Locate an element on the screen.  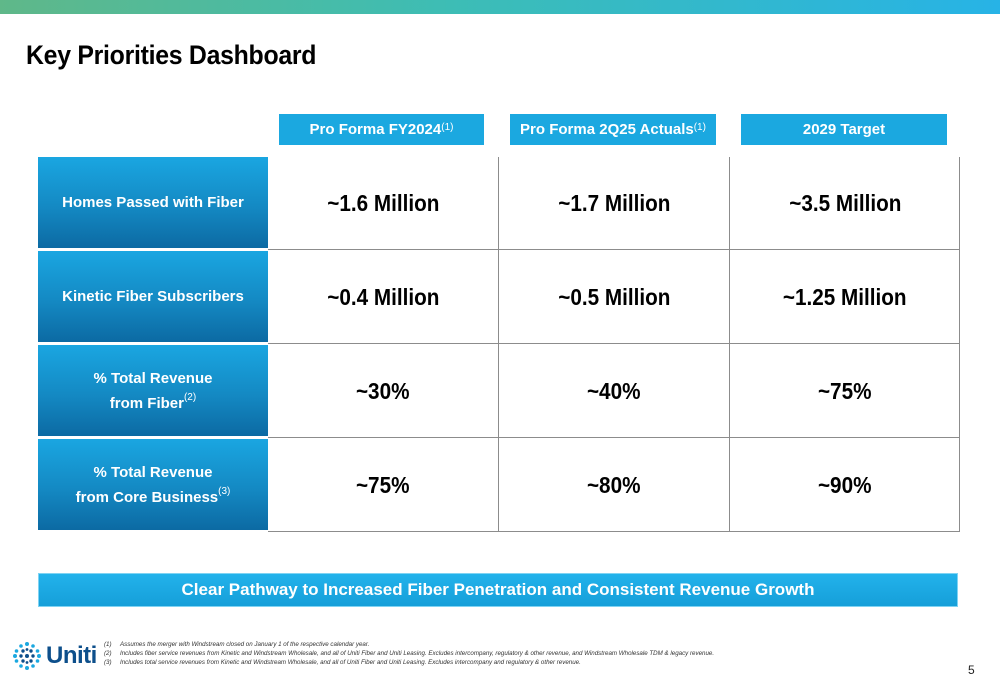
row-label-fiber-subscribers: Kinetic Fiber Subscribers is located at coordinates (153, 296).